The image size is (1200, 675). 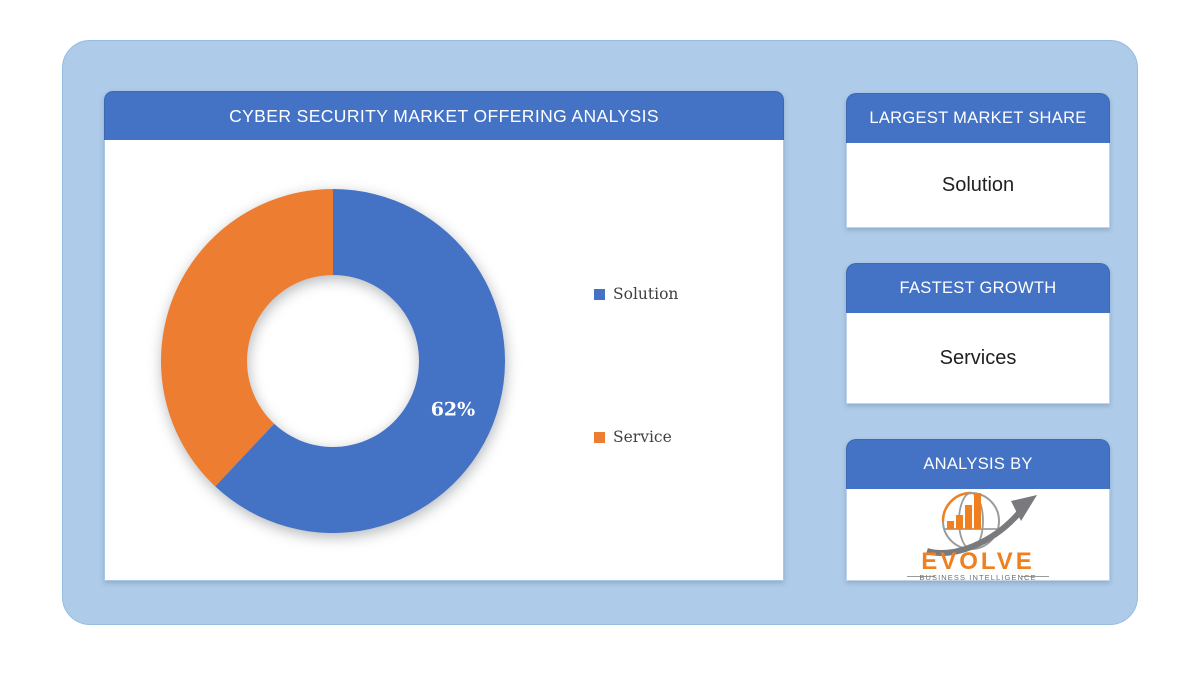 What do you see at coordinates (444, 115) in the screenshot?
I see `chart-title: CYBER SECURITY MARKET OFFERING ANALYSIS` at bounding box center [444, 115].